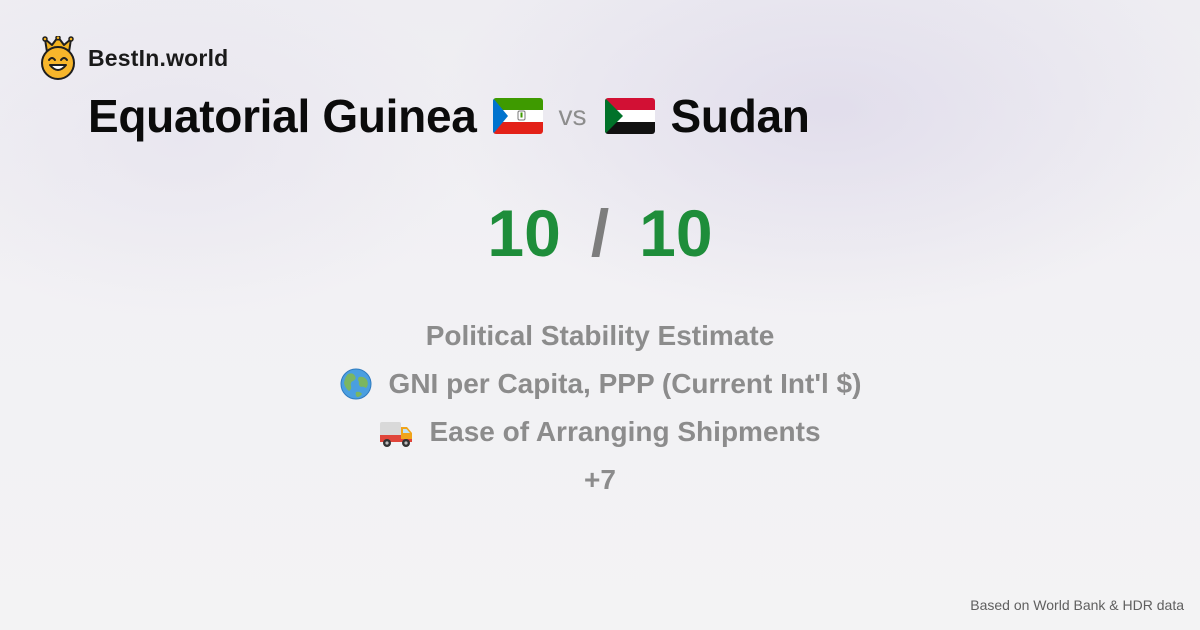  I want to click on score-display: 10 / 10, so click(600, 233).